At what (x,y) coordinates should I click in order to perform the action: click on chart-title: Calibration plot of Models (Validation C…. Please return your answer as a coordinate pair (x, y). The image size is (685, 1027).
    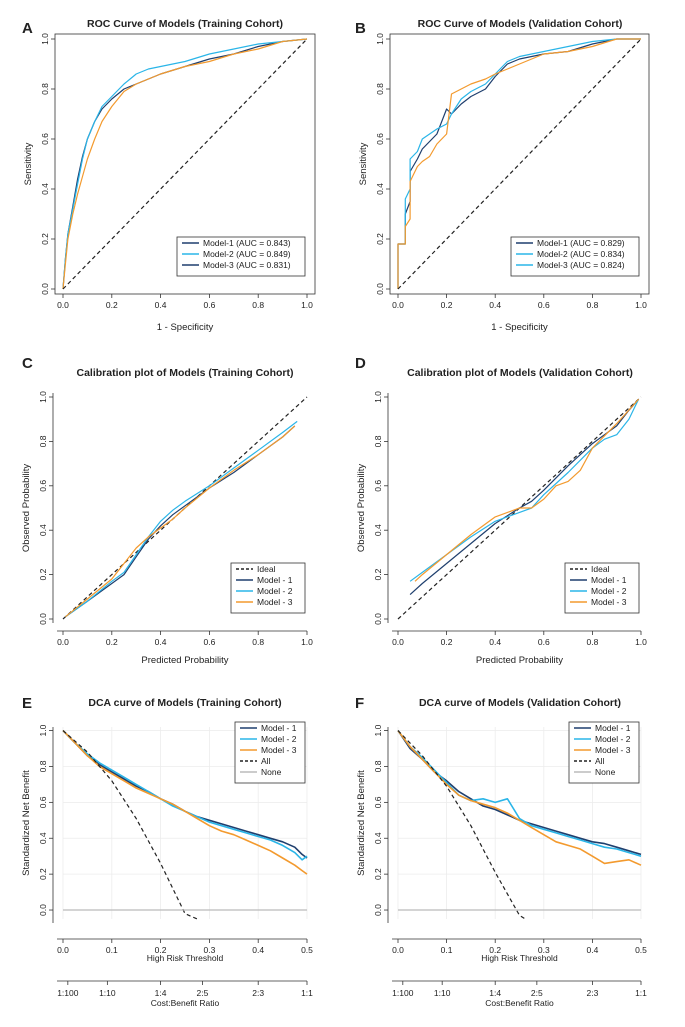
    Looking at the image, I should click on (520, 373).